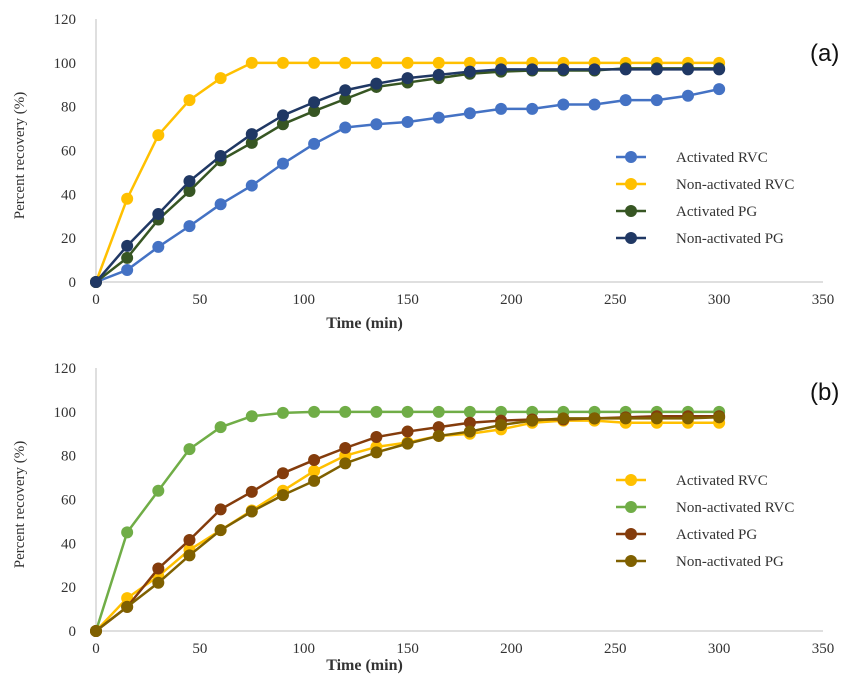 The height and width of the screenshot is (678, 857). Describe the element at coordinates (73, 283) in the screenshot. I see `y-tick-label: 0` at that location.